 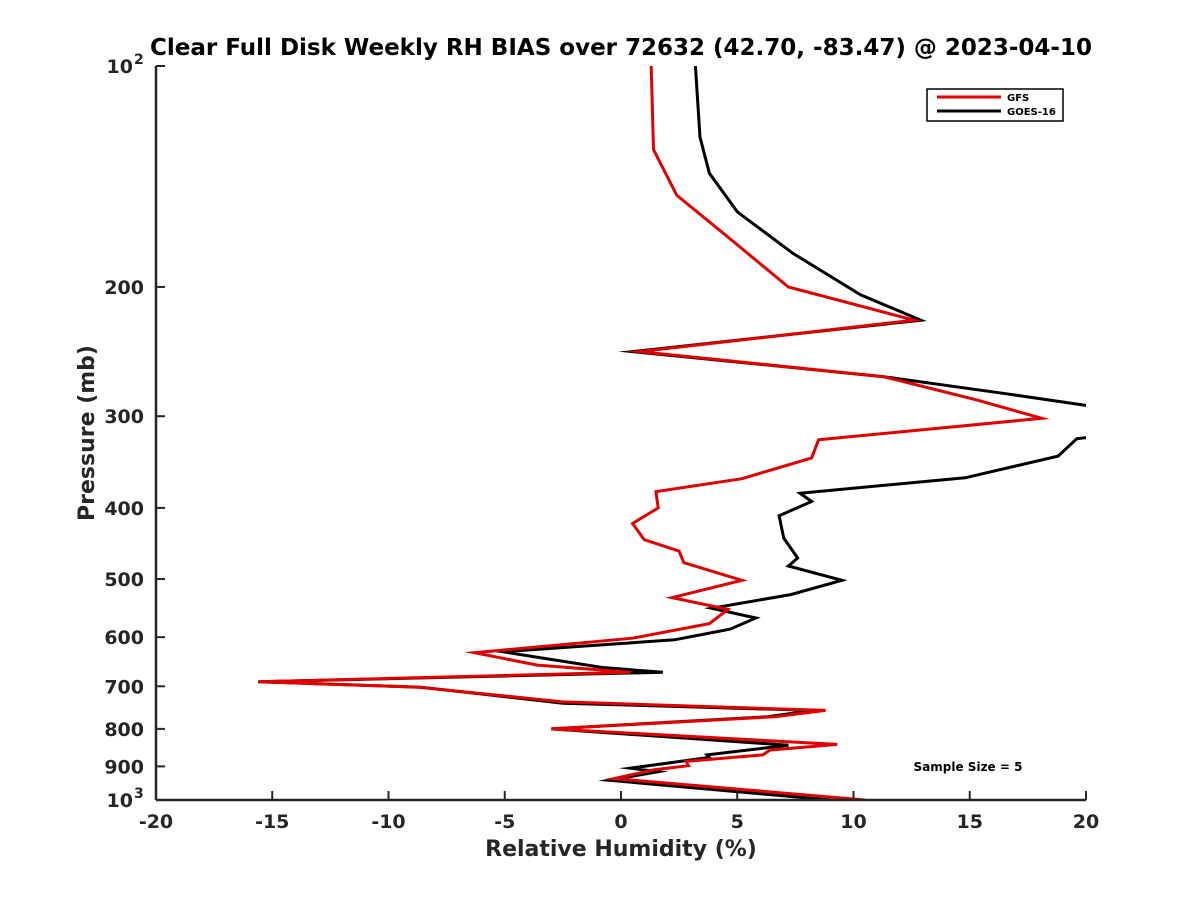 What do you see at coordinates (124, 730) in the screenshot?
I see `y-tick-label: 800` at bounding box center [124, 730].